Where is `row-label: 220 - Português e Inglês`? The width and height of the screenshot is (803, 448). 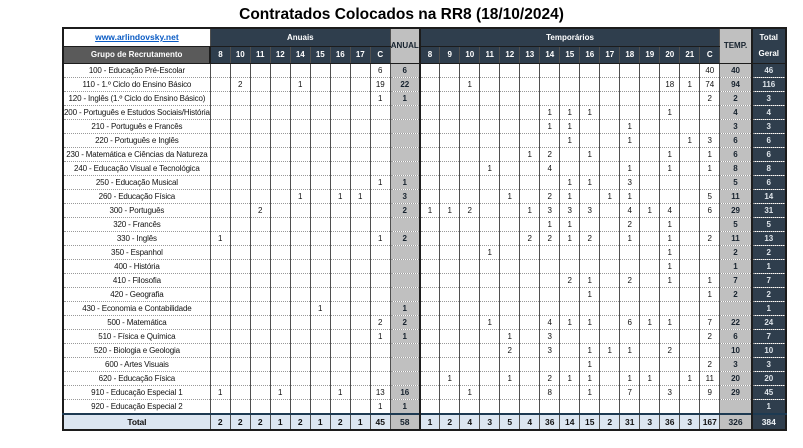
row-label: 220 - Português e Inglês is located at coordinates (136, 140).